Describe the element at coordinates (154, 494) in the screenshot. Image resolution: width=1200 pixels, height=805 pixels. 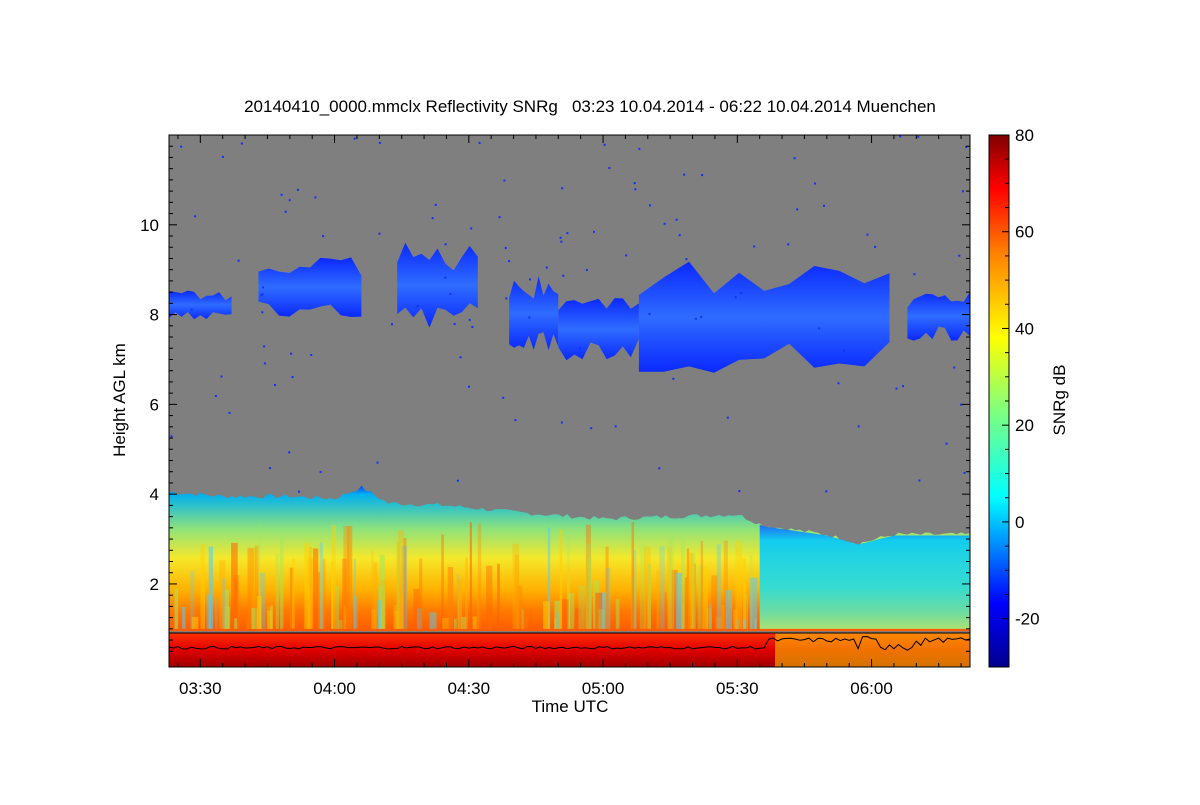
I see `y-tick-label: 4` at that location.